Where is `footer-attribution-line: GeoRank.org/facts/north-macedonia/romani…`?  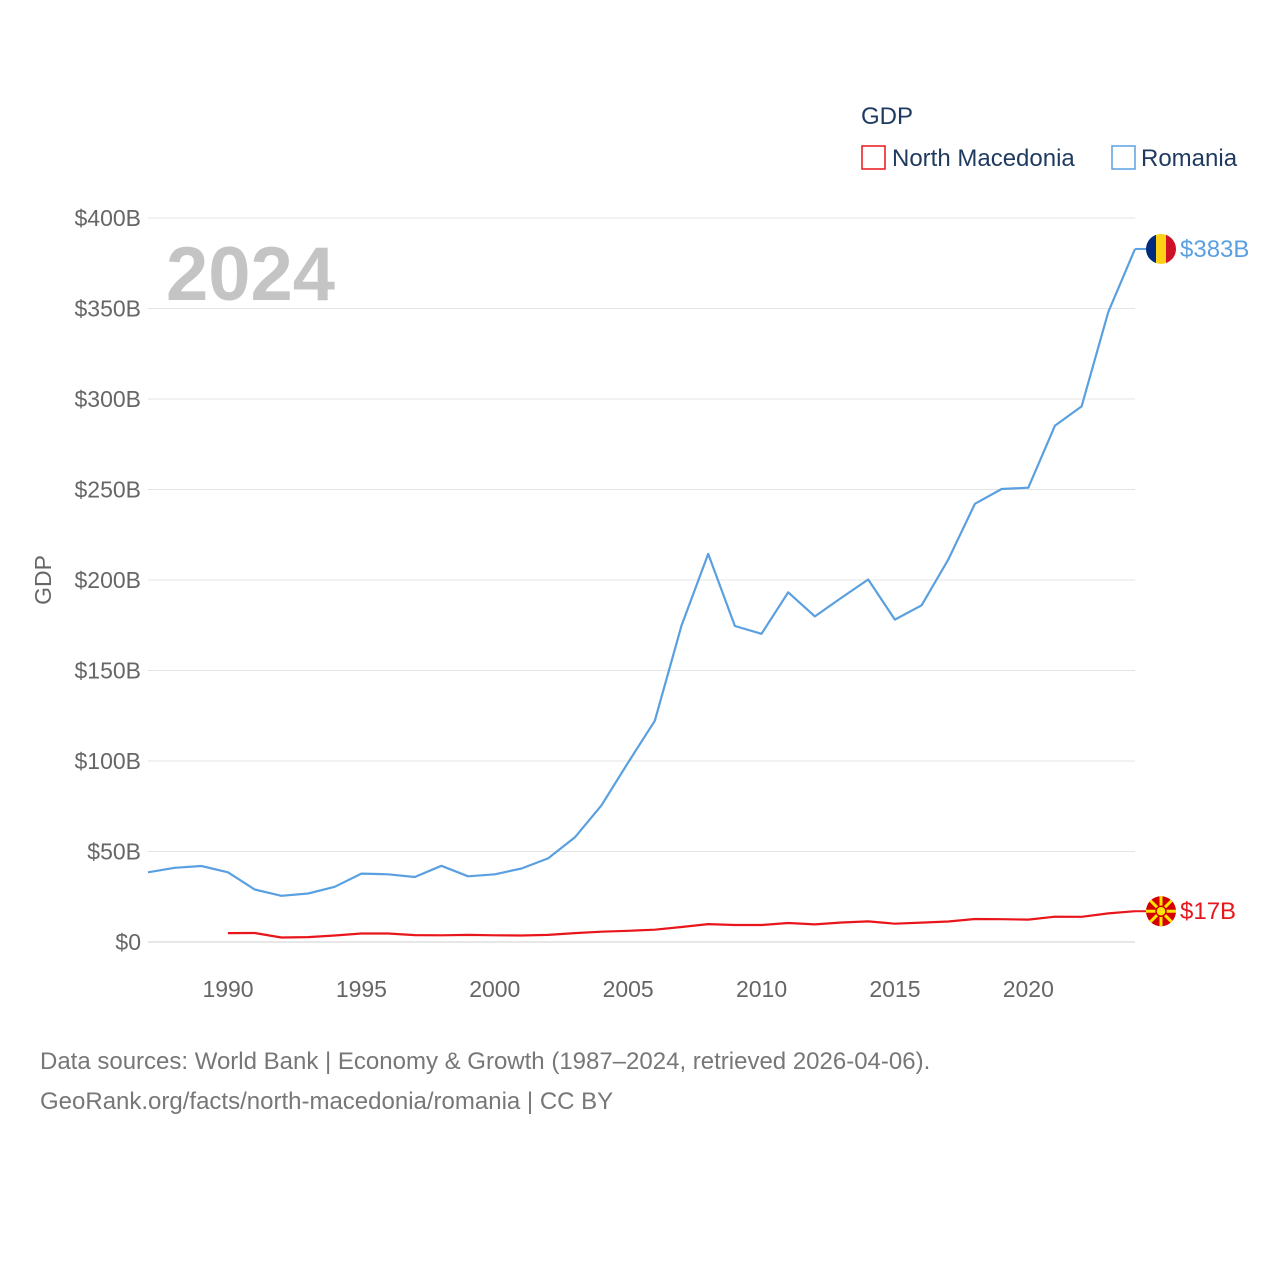 footer-attribution-line: GeoRank.org/facts/north-macedonia/romani… is located at coordinates (327, 1101).